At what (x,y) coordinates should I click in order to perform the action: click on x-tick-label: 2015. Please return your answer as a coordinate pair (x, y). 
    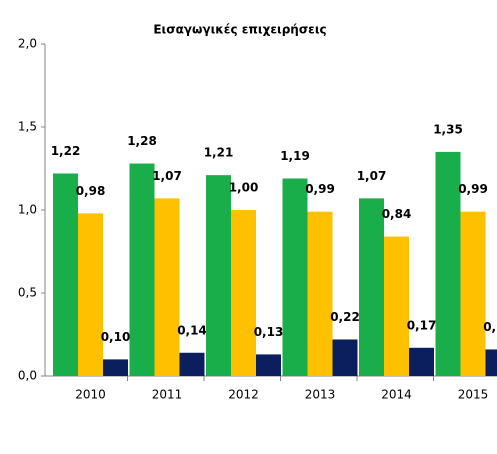
    Looking at the image, I should click on (473, 395).